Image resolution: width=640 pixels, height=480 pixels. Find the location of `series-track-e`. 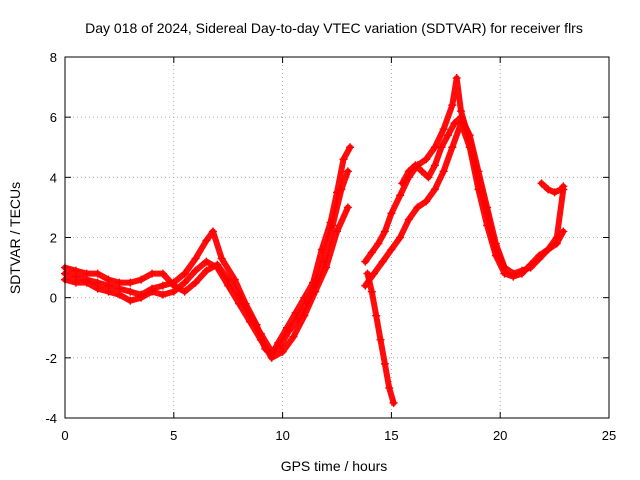

series-track-e is located at coordinates (464, 204).